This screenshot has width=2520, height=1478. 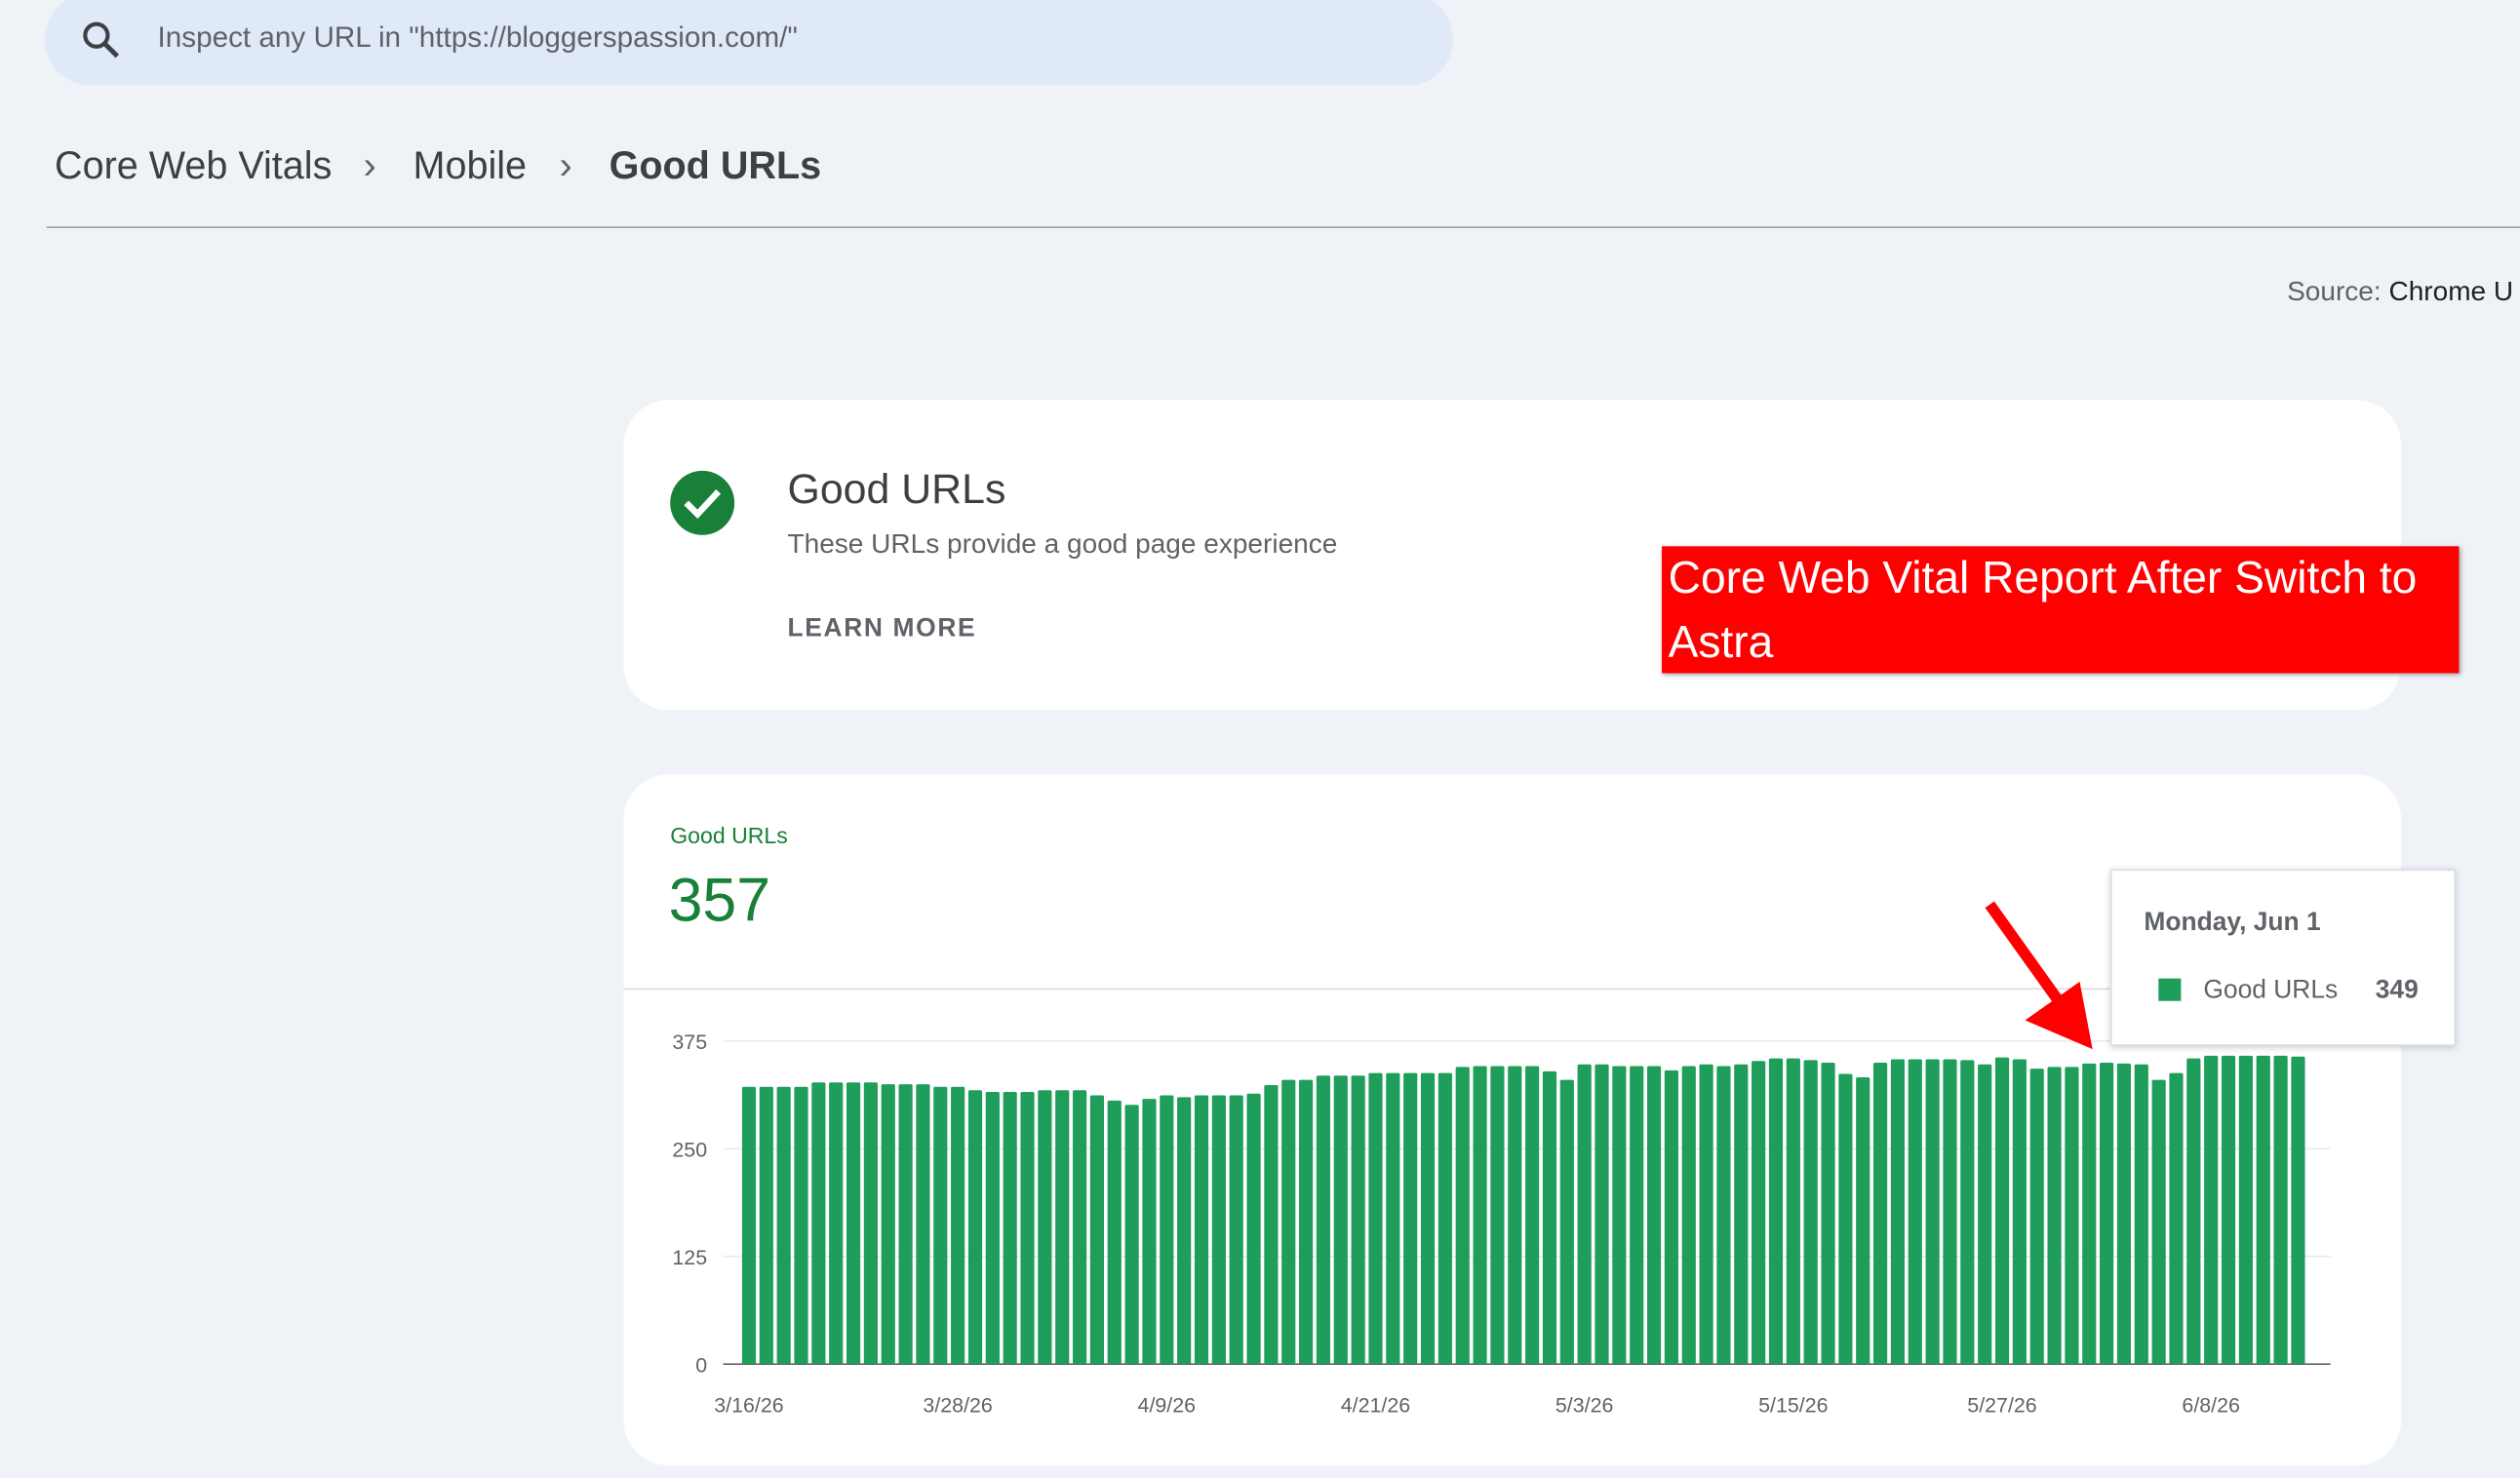 I want to click on breadcrumb: Core Web Vitals, so click(x=194, y=166).